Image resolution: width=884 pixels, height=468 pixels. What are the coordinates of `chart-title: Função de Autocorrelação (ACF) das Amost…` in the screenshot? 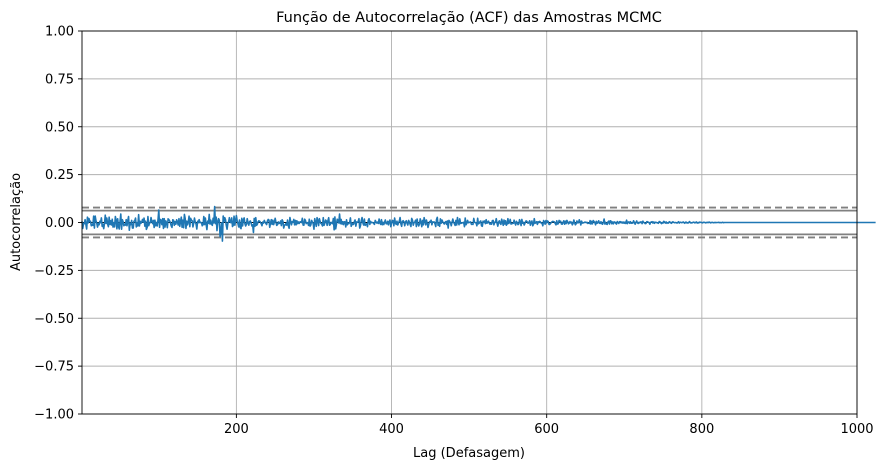 It's located at (469, 18).